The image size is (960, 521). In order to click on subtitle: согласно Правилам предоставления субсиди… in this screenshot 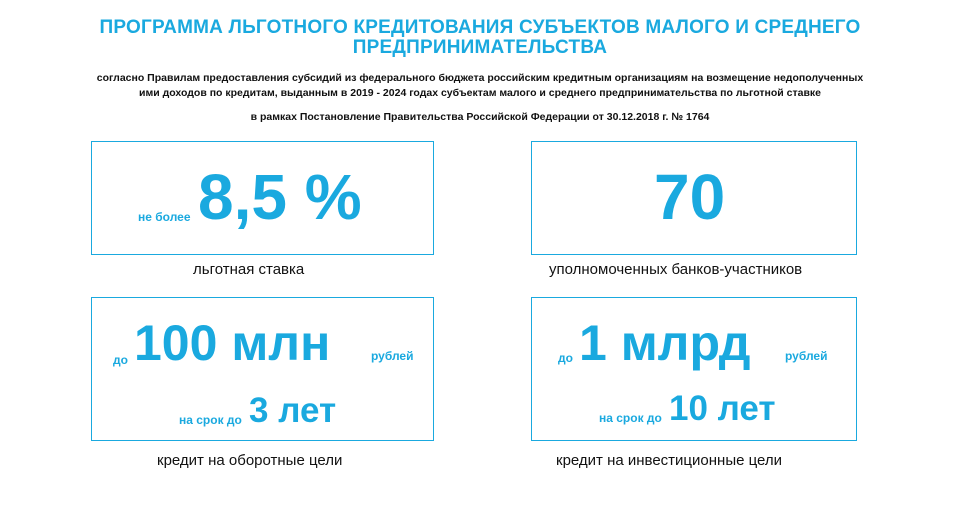, I will do `click(480, 86)`.